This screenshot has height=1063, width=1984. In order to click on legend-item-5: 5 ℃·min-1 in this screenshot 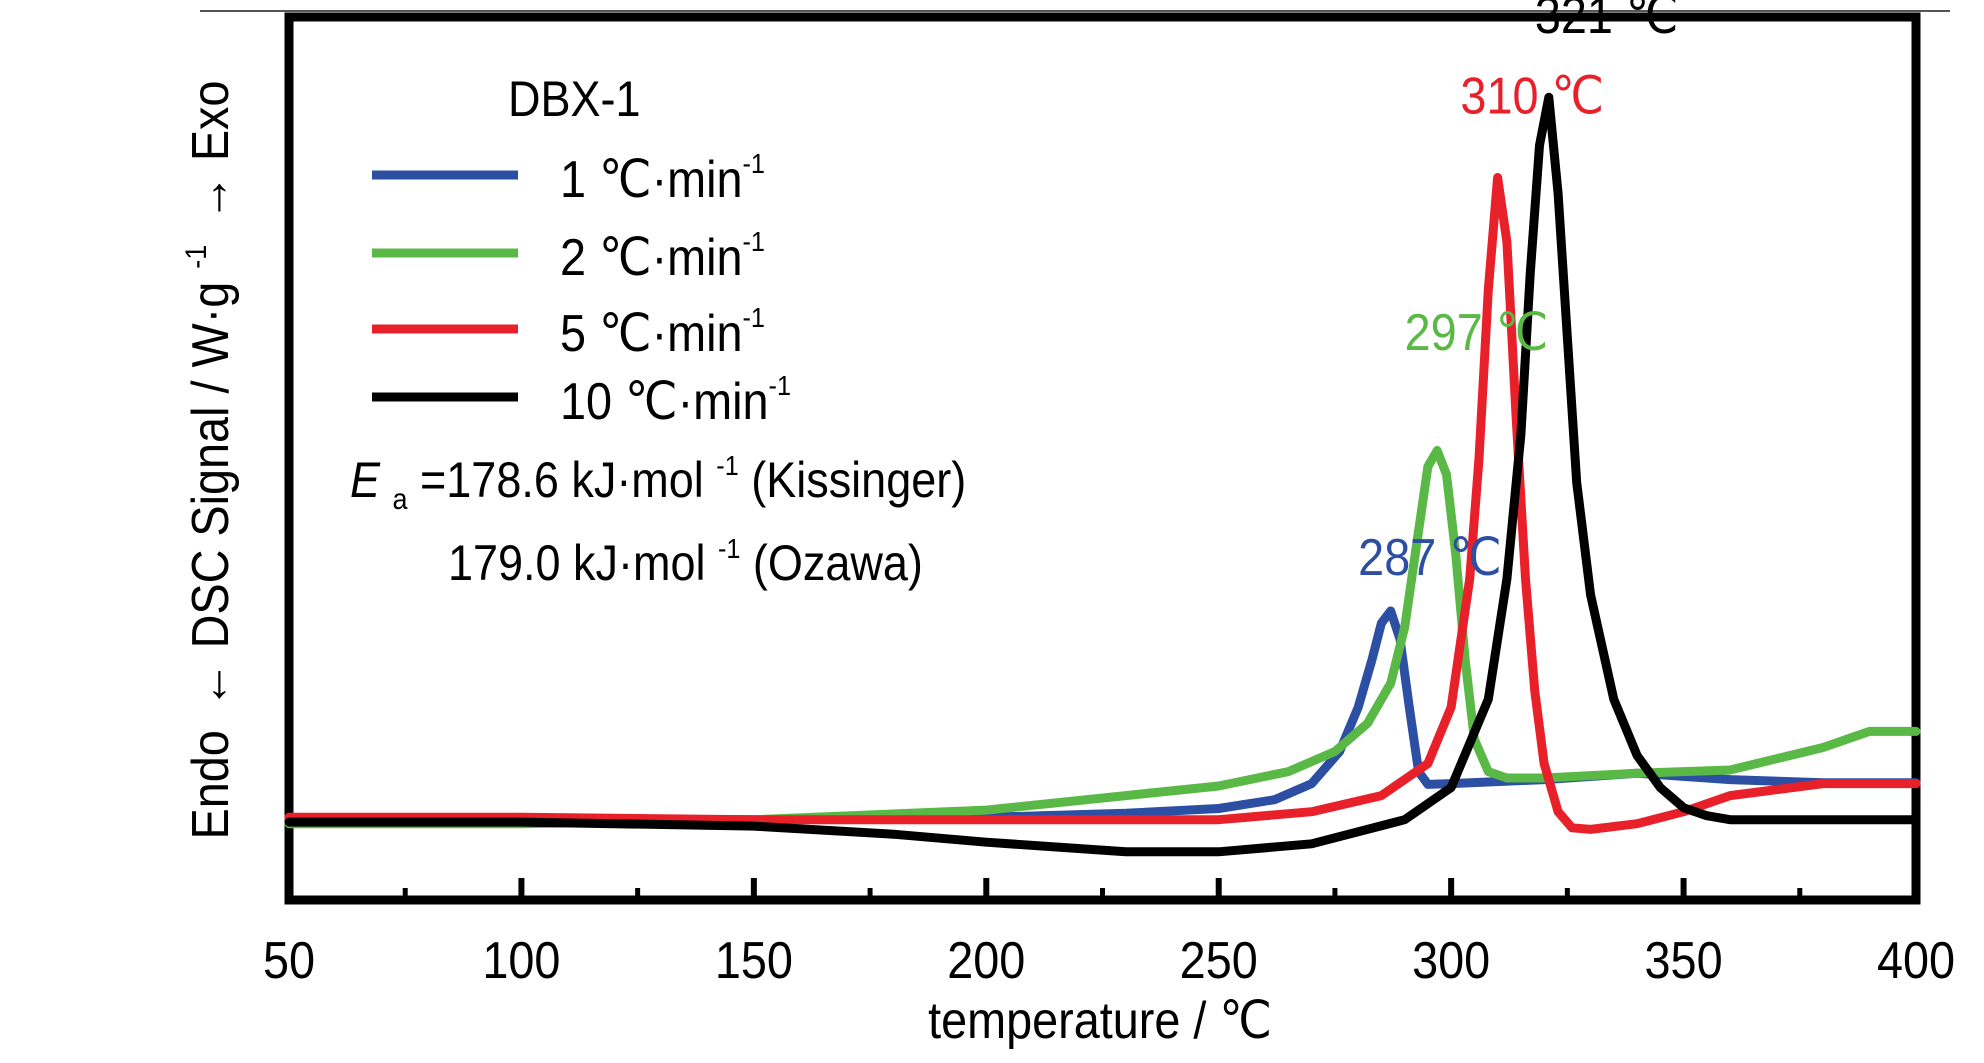, I will do `click(568, 332)`.